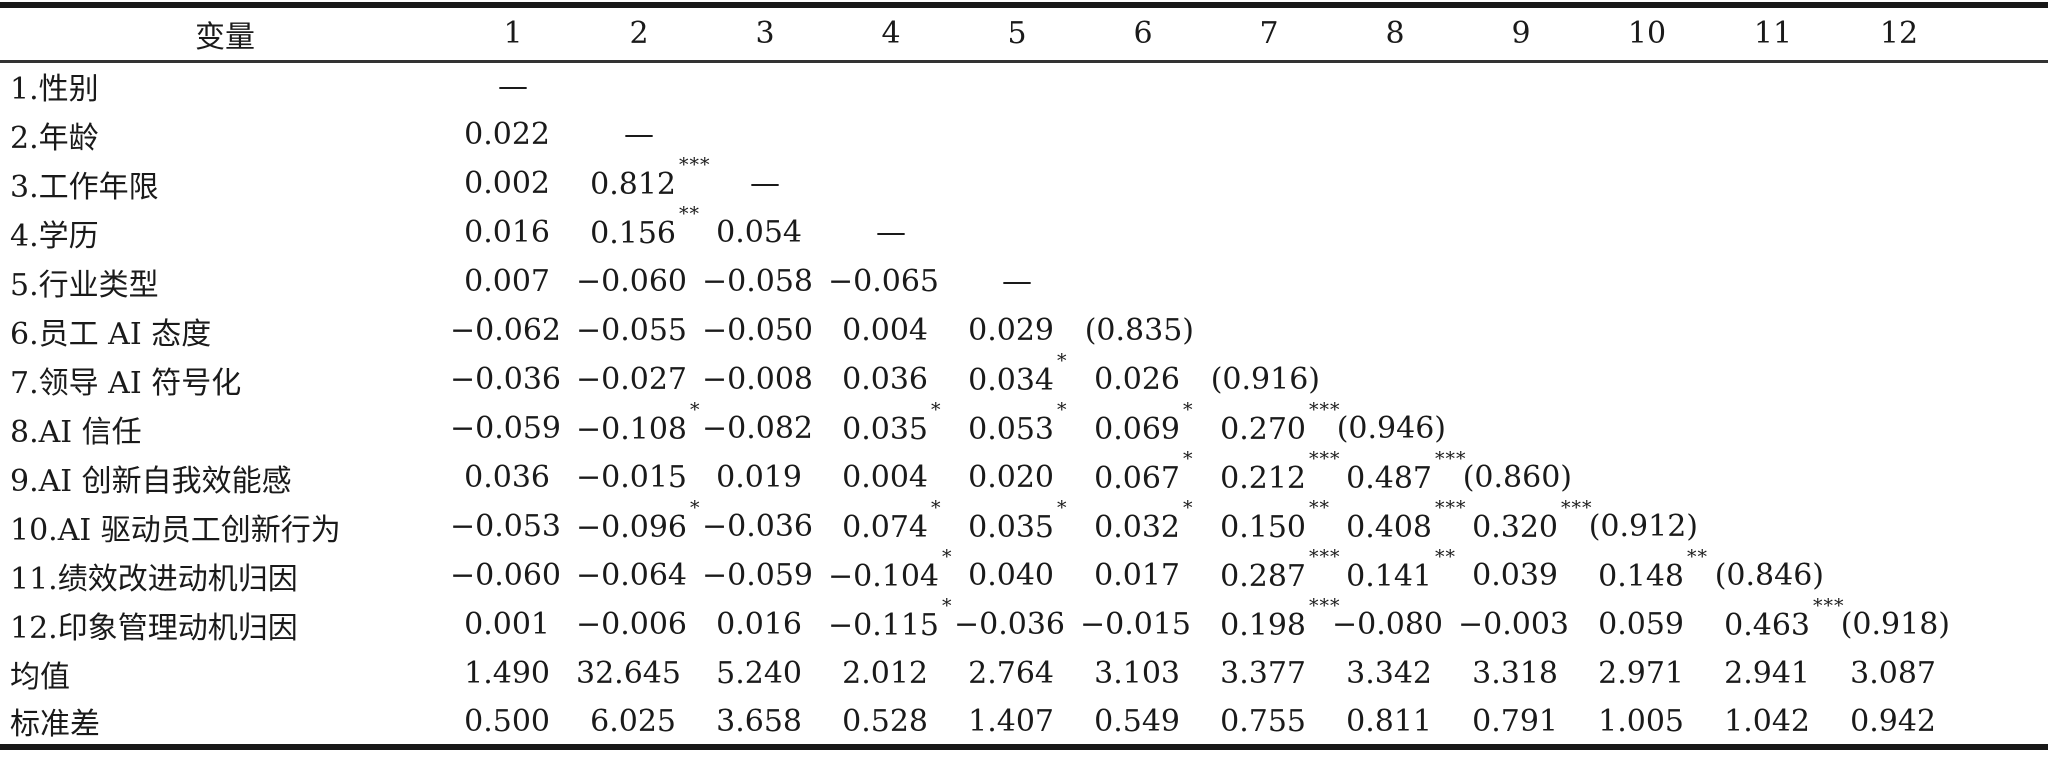 This screenshot has height=768, width=2048. Describe the element at coordinates (639, 281) in the screenshot. I see `table-cell-r5-c2: −0.060` at that location.